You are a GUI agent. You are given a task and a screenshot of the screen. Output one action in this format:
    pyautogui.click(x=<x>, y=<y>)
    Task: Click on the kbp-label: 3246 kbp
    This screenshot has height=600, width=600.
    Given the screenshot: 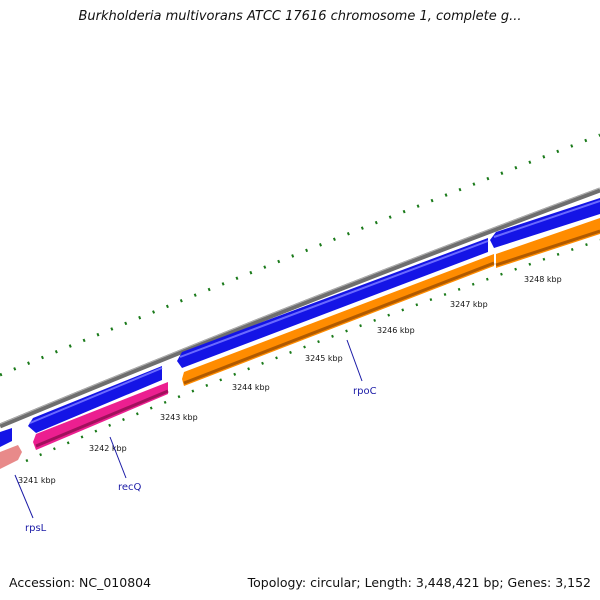 What is the action you would take?
    pyautogui.click(x=396, y=330)
    